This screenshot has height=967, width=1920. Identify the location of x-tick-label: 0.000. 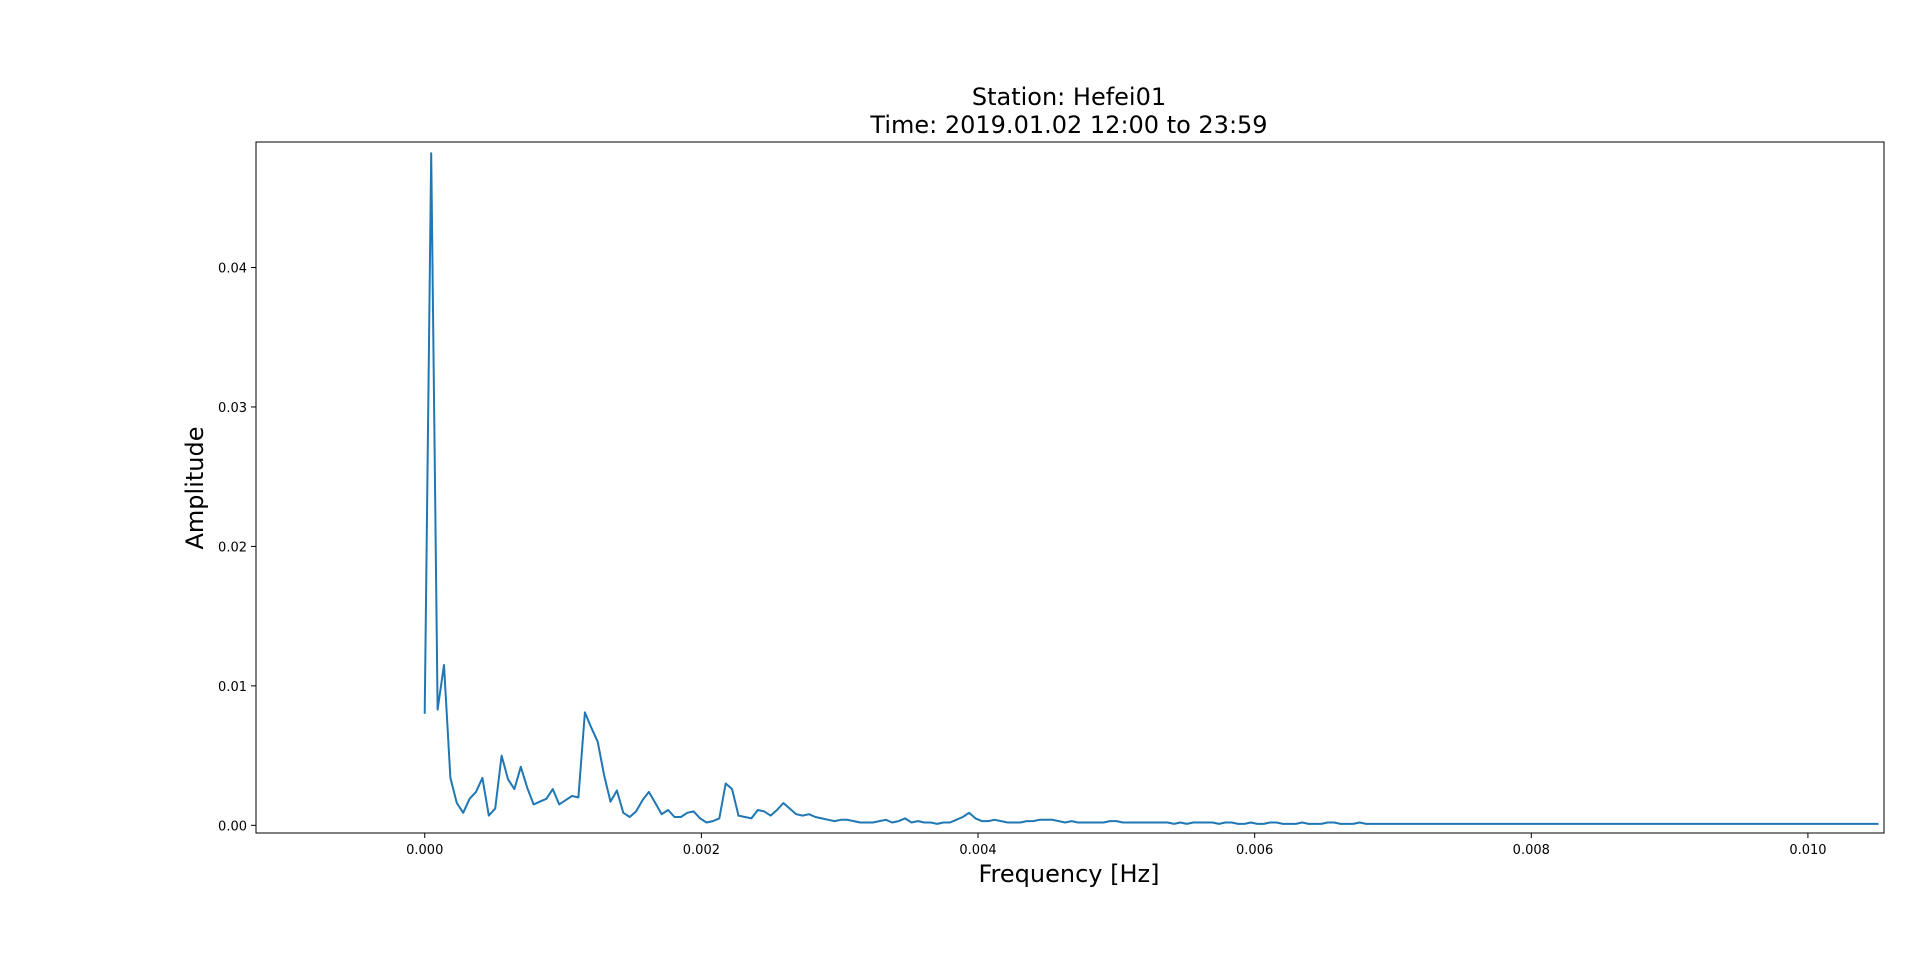
(424, 850).